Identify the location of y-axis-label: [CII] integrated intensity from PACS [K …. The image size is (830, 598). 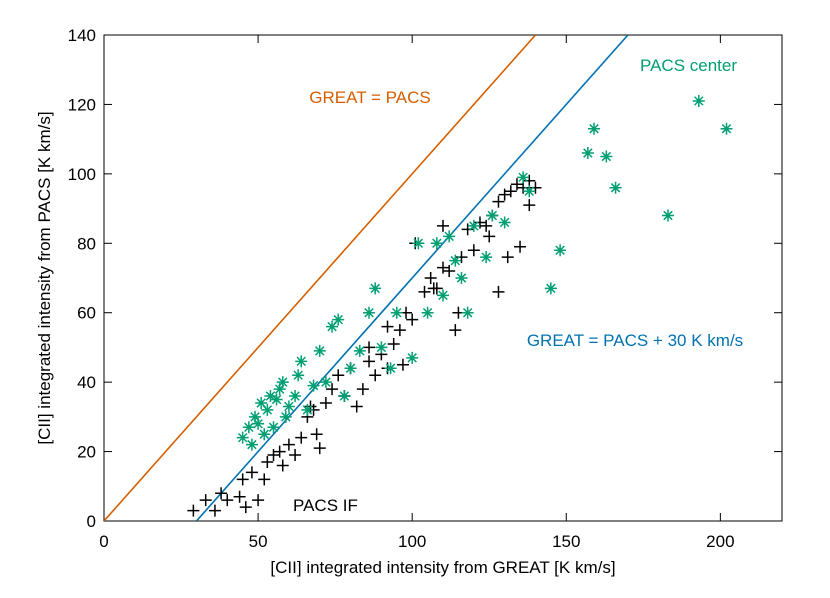
(44, 277).